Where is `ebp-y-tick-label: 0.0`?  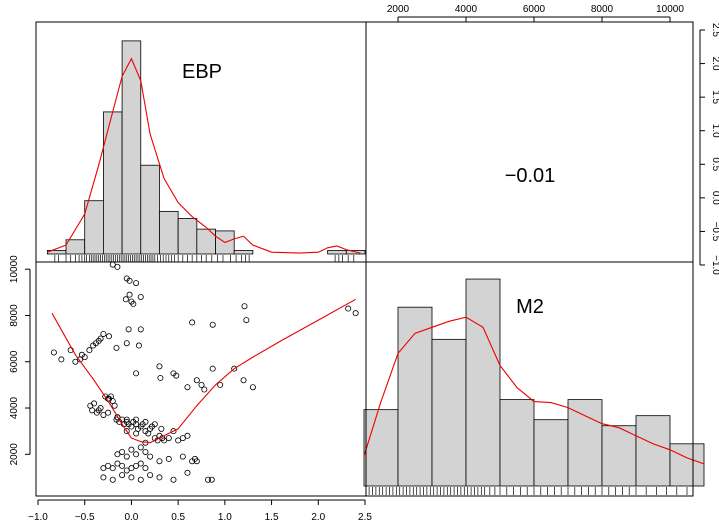
ebp-y-tick-label: 0.0 is located at coordinates (714, 198).